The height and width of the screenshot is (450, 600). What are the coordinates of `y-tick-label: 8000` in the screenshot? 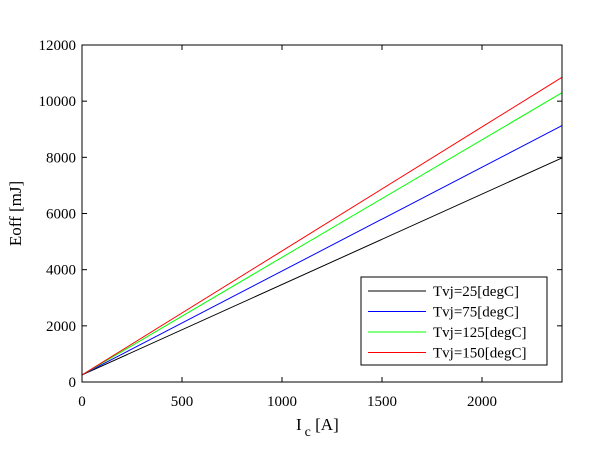 It's located at (61, 158).